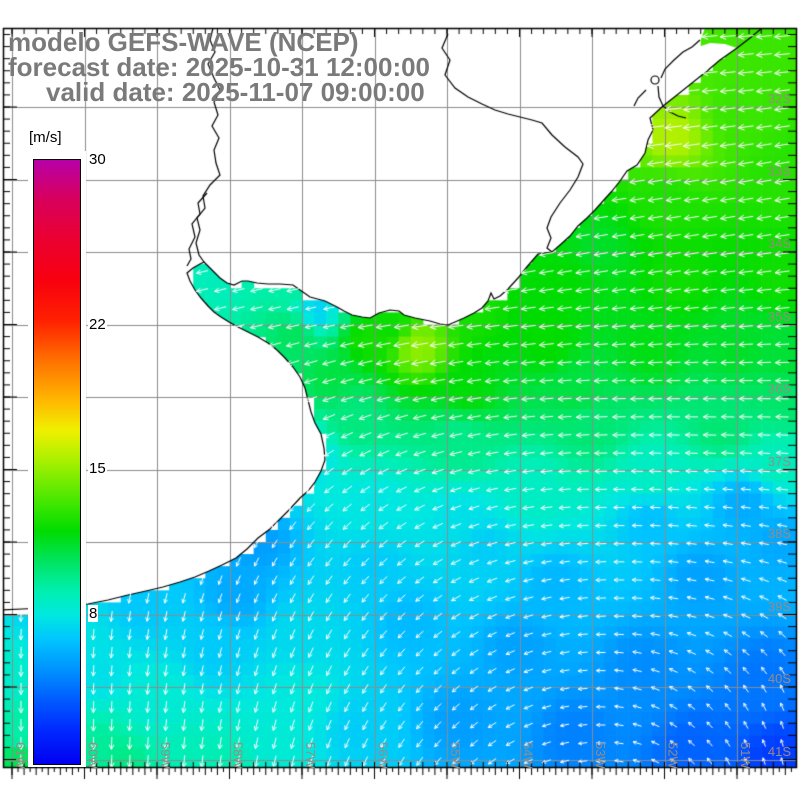  What do you see at coordinates (779, 171) in the screenshot?
I see `lat-label: 33S` at bounding box center [779, 171].